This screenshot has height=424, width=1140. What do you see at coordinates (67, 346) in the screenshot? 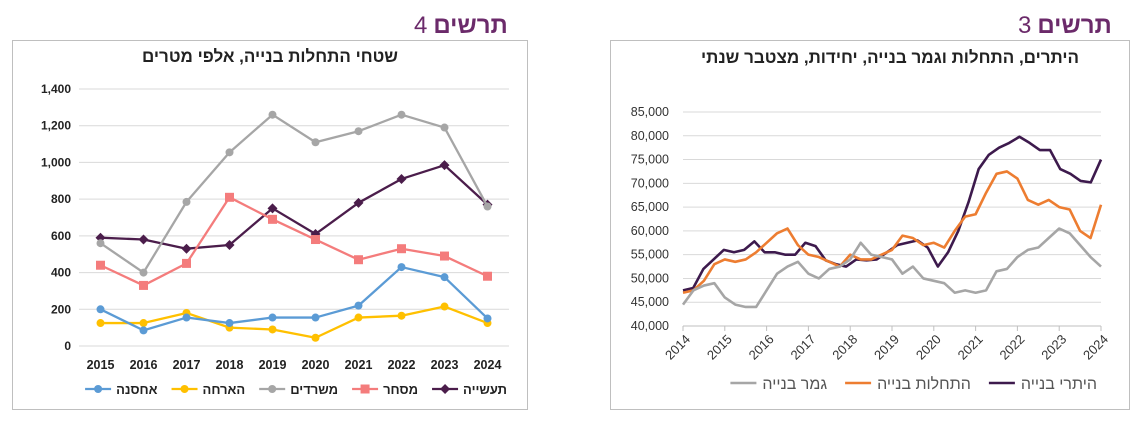
I see `y-tick-label: 0` at bounding box center [67, 346].